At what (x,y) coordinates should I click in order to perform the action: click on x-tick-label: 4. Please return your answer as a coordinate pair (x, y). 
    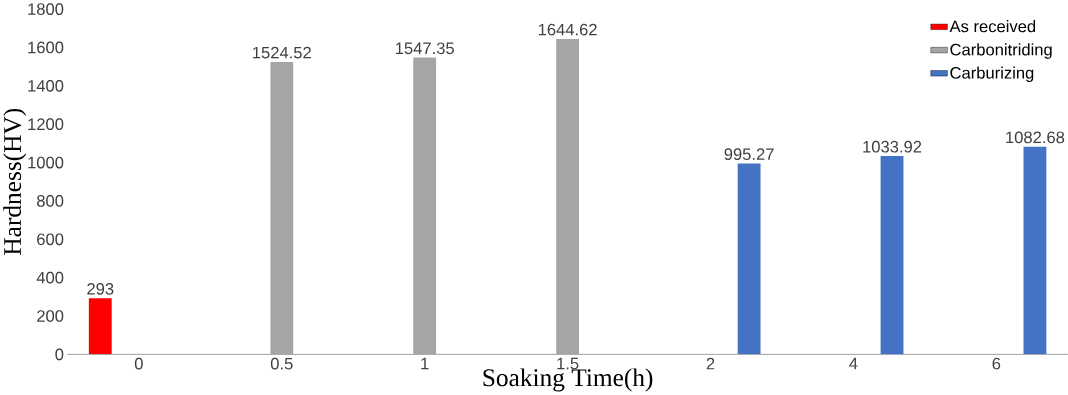
    Looking at the image, I should click on (853, 363).